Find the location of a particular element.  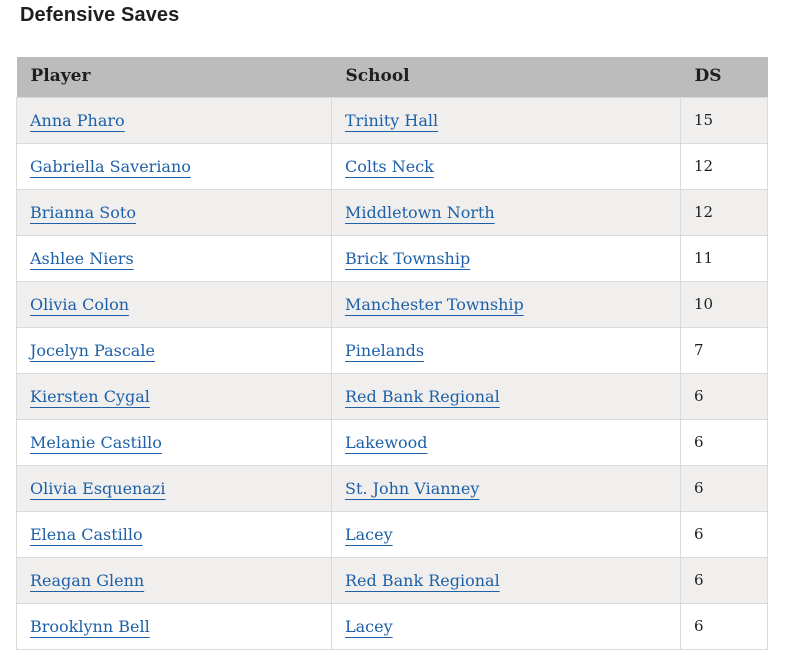

player-cell: Kiersten Cygal is located at coordinates (174, 396).